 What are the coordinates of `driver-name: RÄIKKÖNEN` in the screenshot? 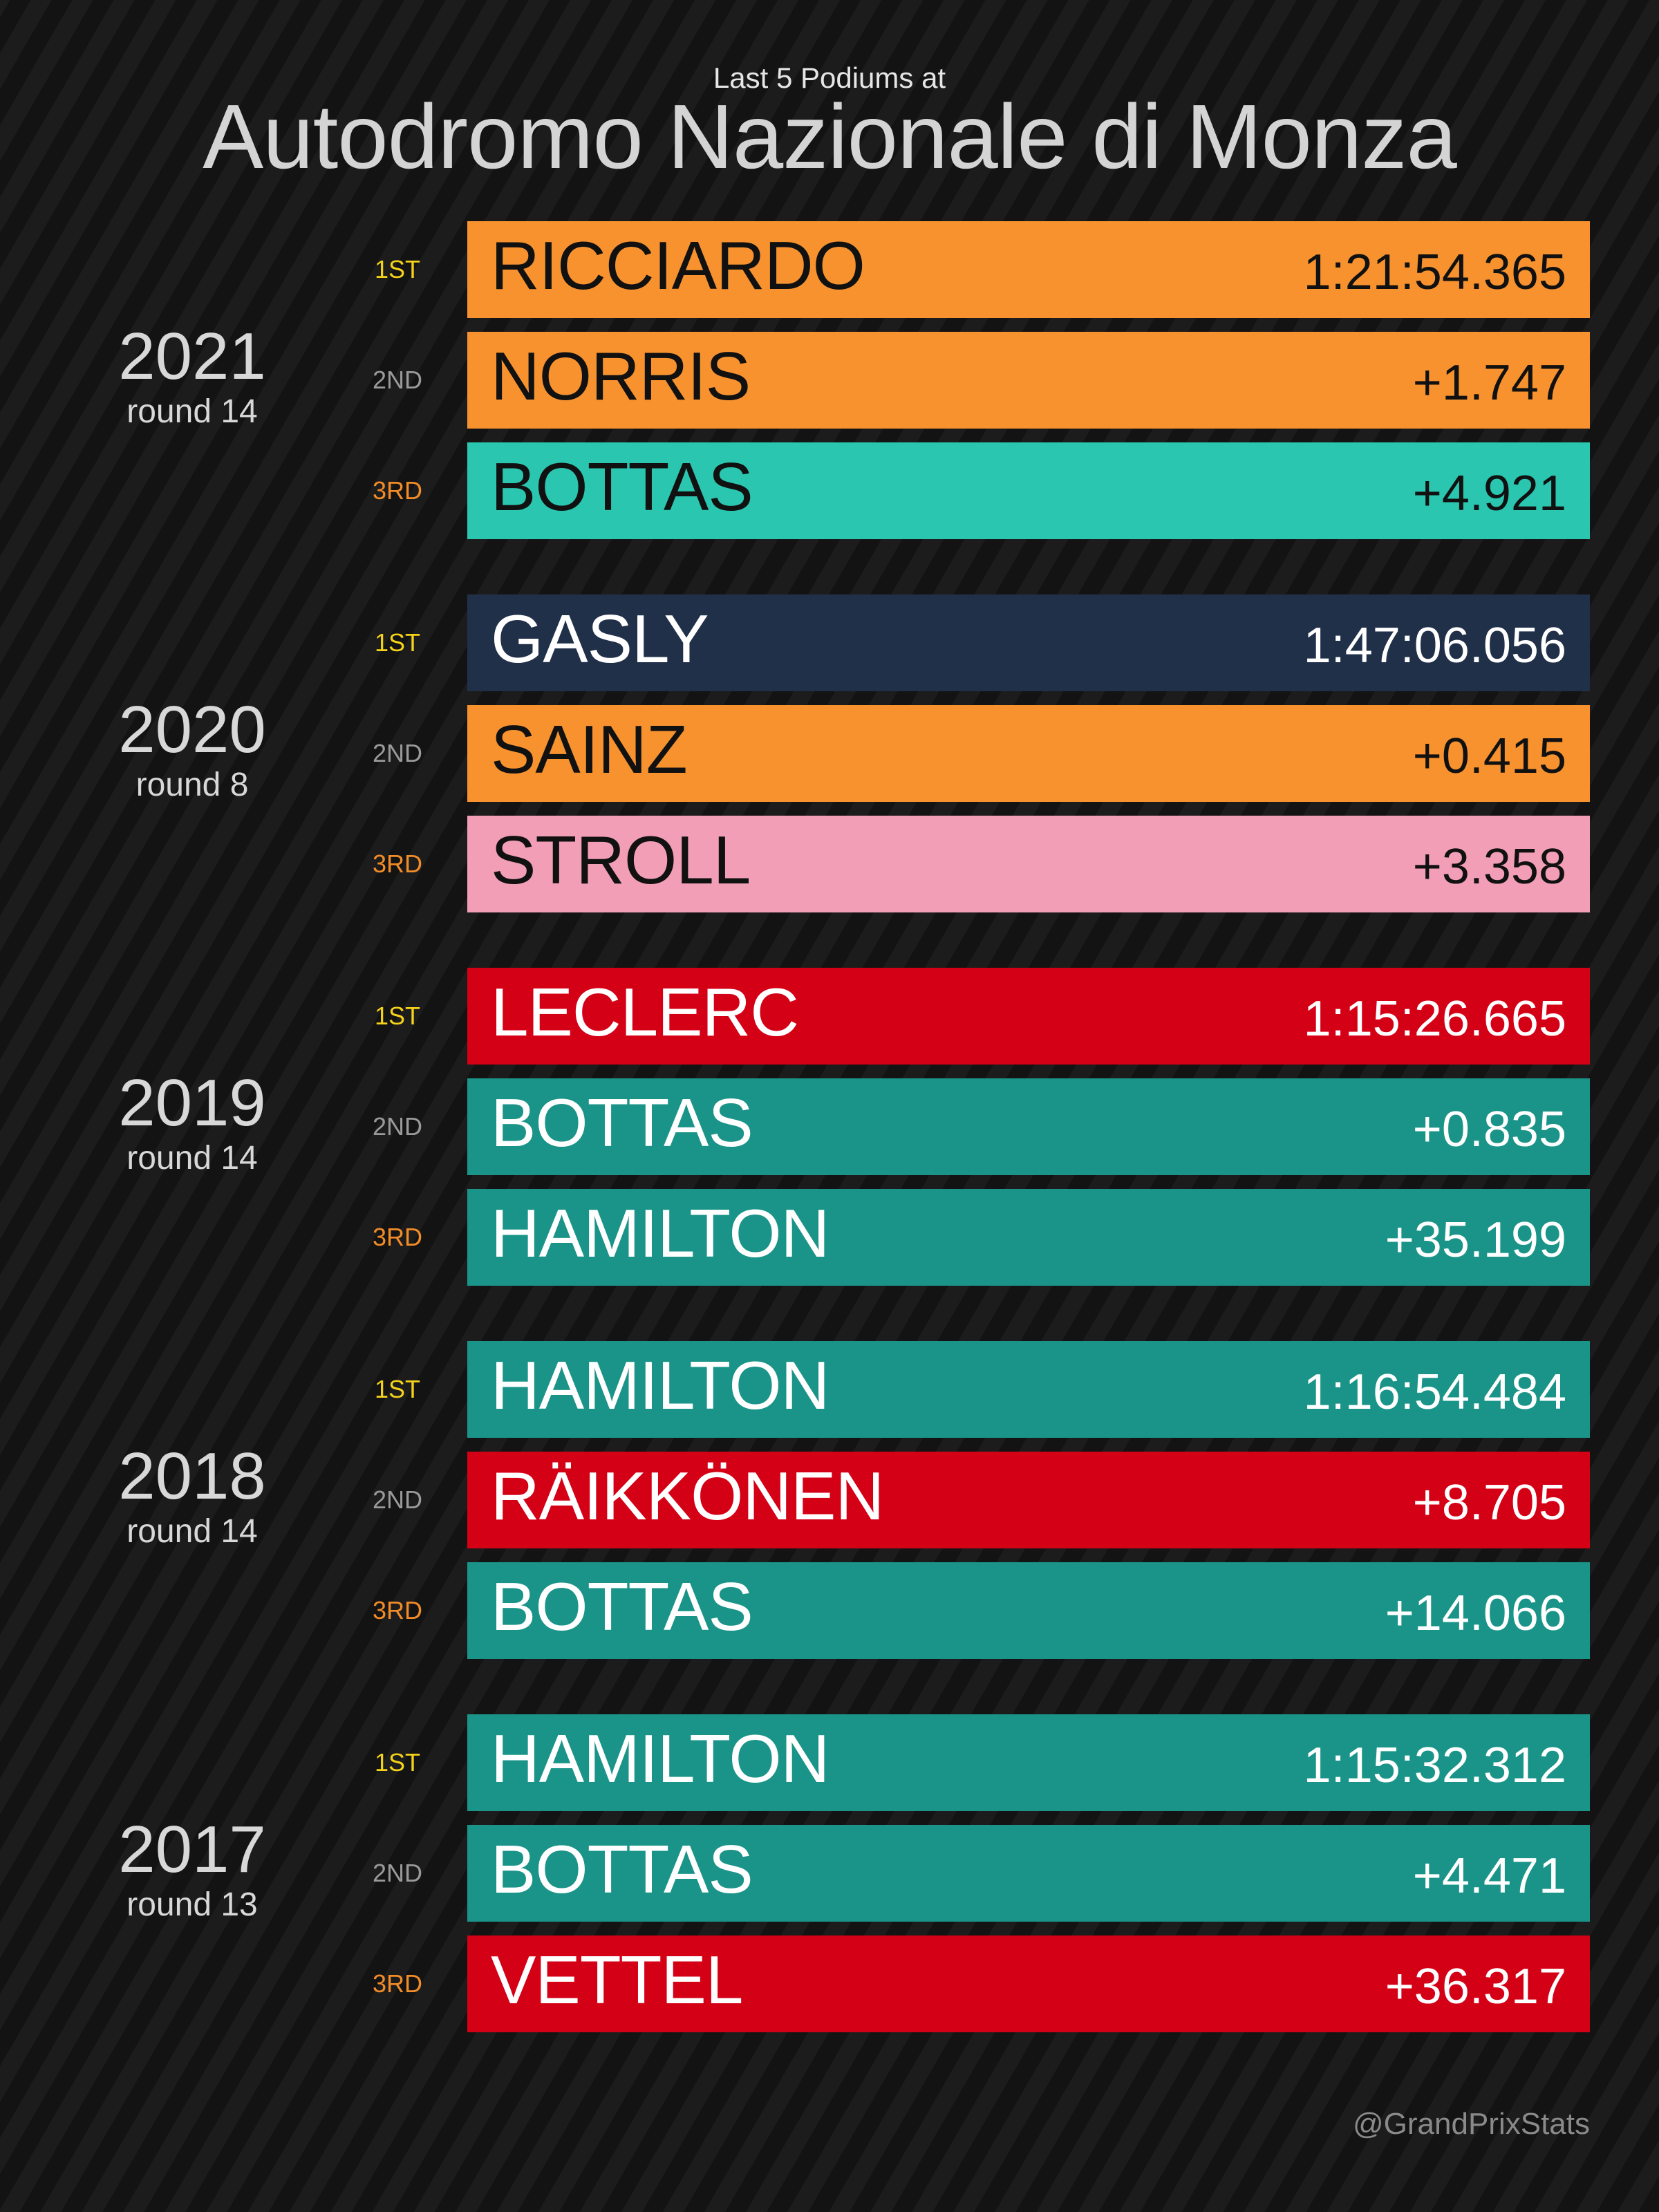 It's located at (687, 1496).